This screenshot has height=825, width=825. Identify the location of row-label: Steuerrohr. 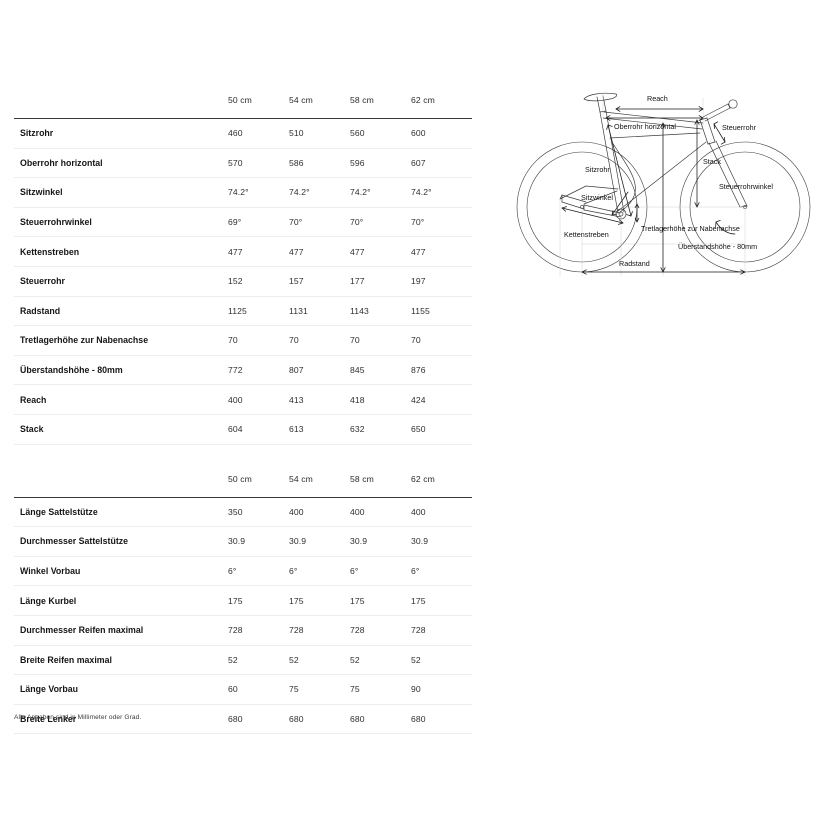
(121, 281).